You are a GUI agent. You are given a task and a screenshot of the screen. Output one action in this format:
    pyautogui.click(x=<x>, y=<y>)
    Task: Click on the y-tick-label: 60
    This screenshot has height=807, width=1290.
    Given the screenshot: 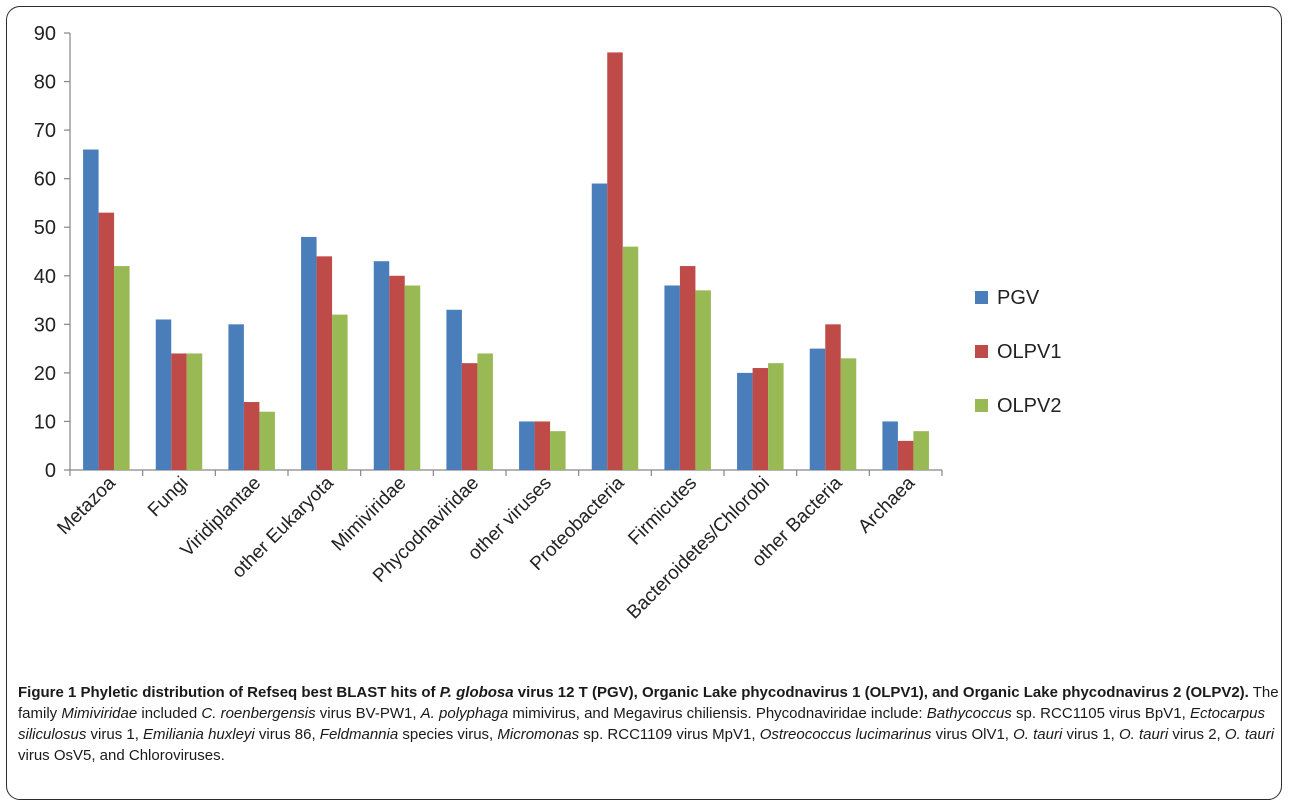 What is the action you would take?
    pyautogui.click(x=45, y=180)
    